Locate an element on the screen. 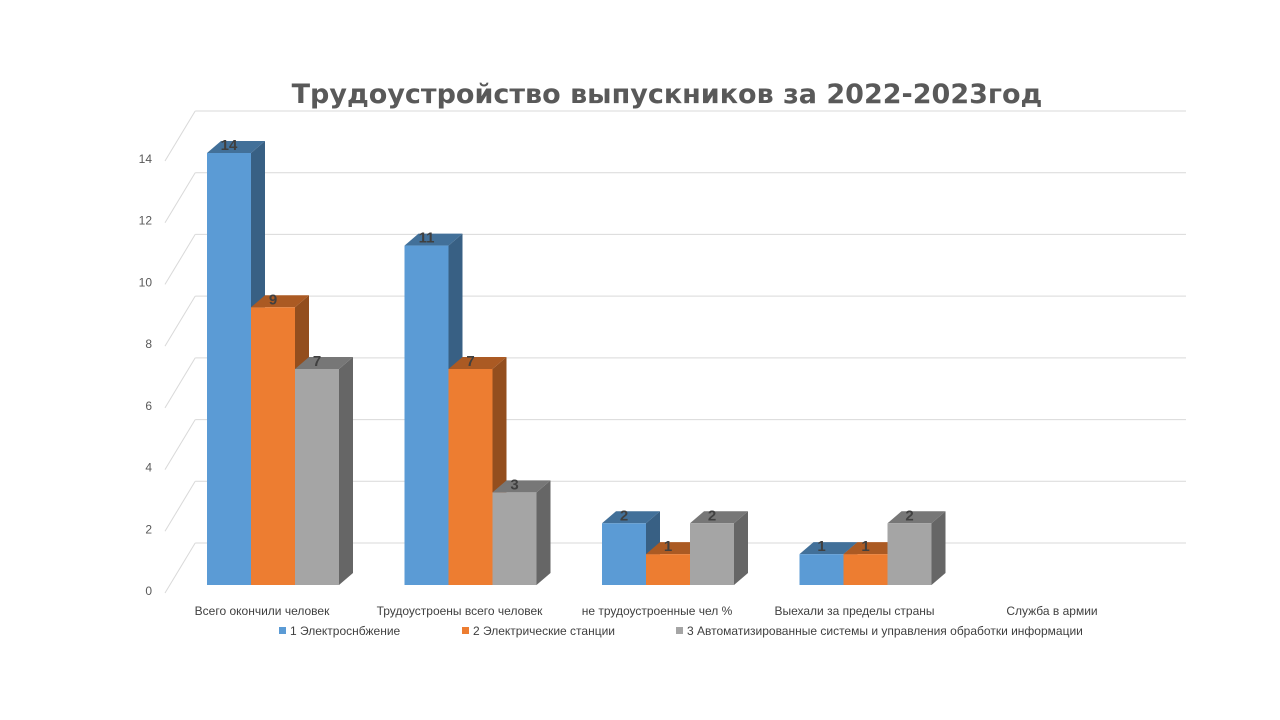 Image resolution: width=1280 pixels, height=720 pixels. y-tick-label: 0 is located at coordinates (148, 591).